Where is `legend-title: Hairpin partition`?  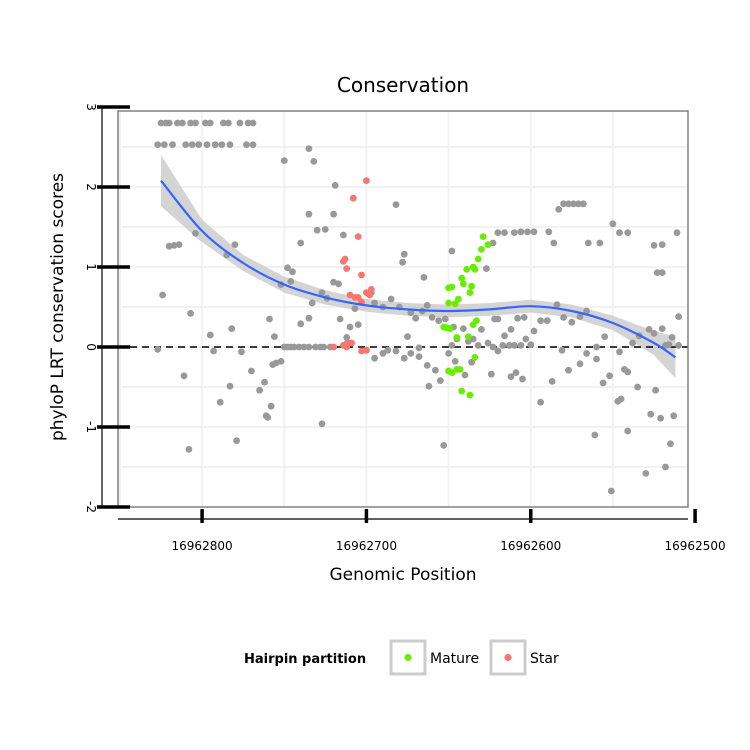
legend-title: Hairpin partition is located at coordinates (305, 659).